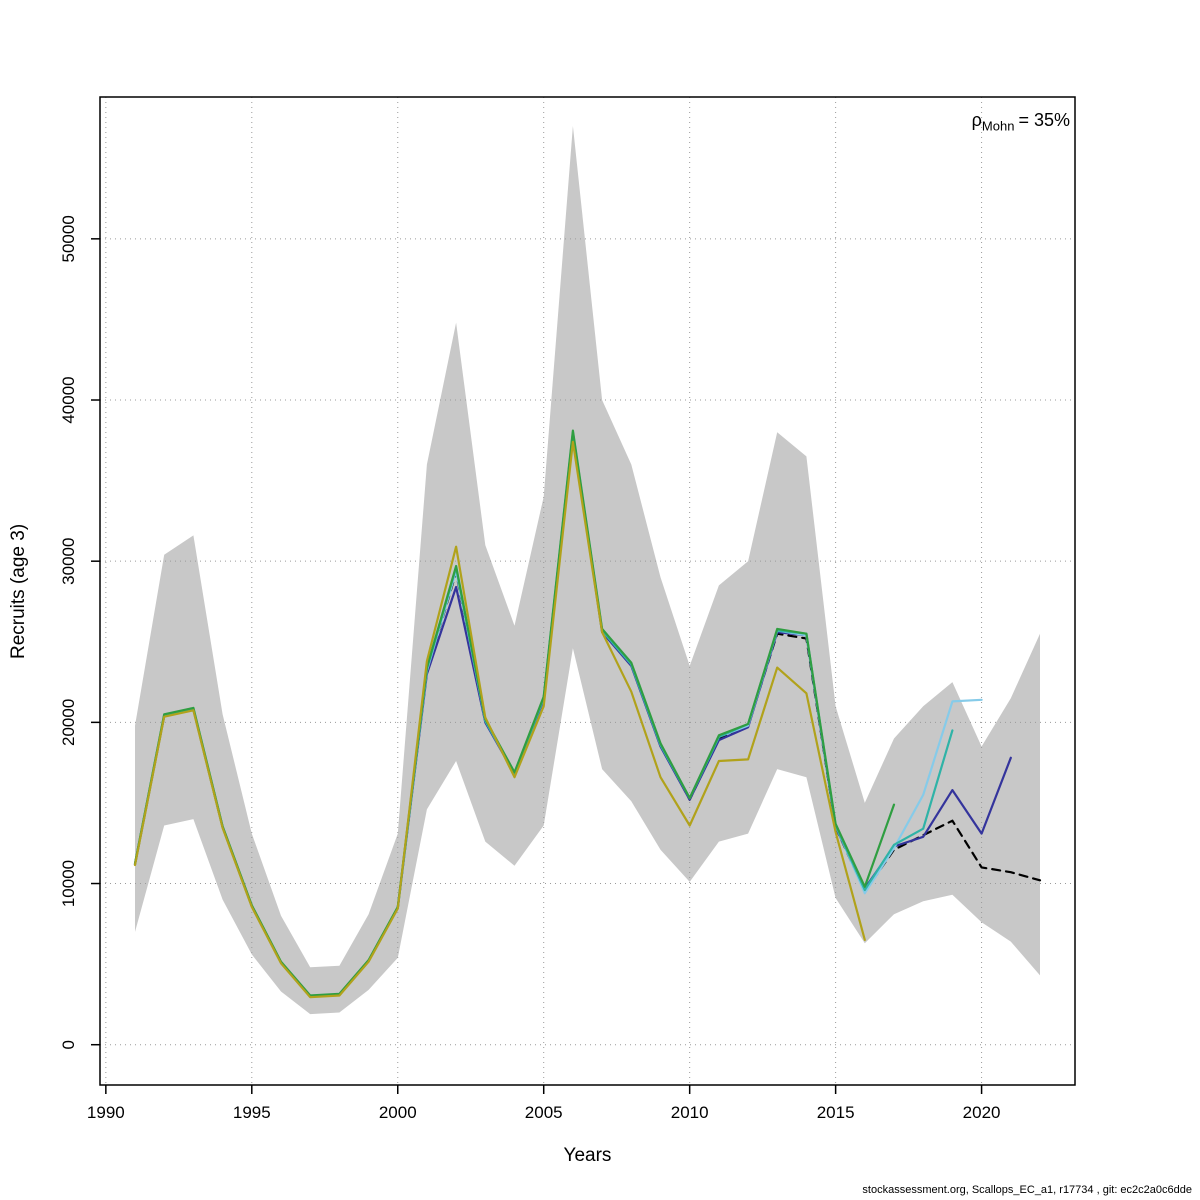 The image size is (1200, 1200). Describe the element at coordinates (398, 1112) in the screenshot. I see `x-tick-label: 2000` at that location.